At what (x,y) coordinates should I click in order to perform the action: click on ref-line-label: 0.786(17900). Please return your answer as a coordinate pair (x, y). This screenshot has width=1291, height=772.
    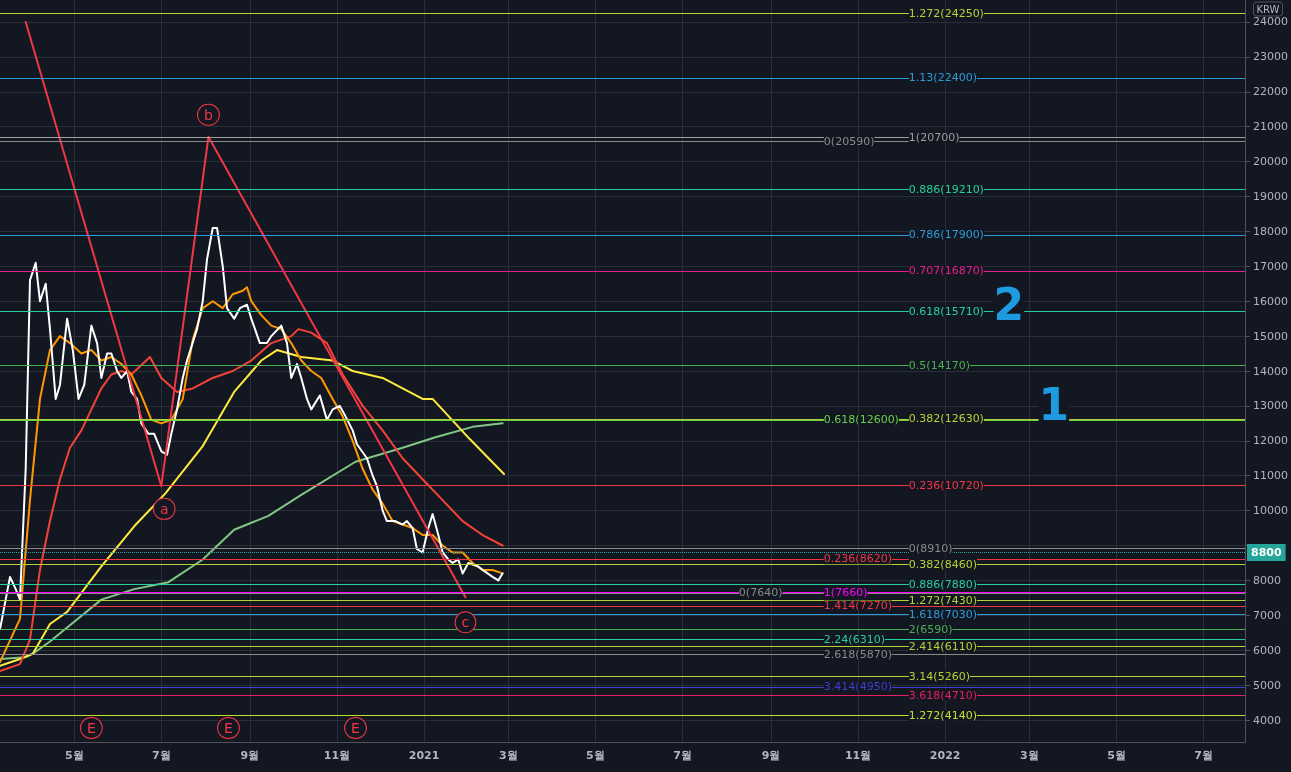
    Looking at the image, I should click on (946, 235).